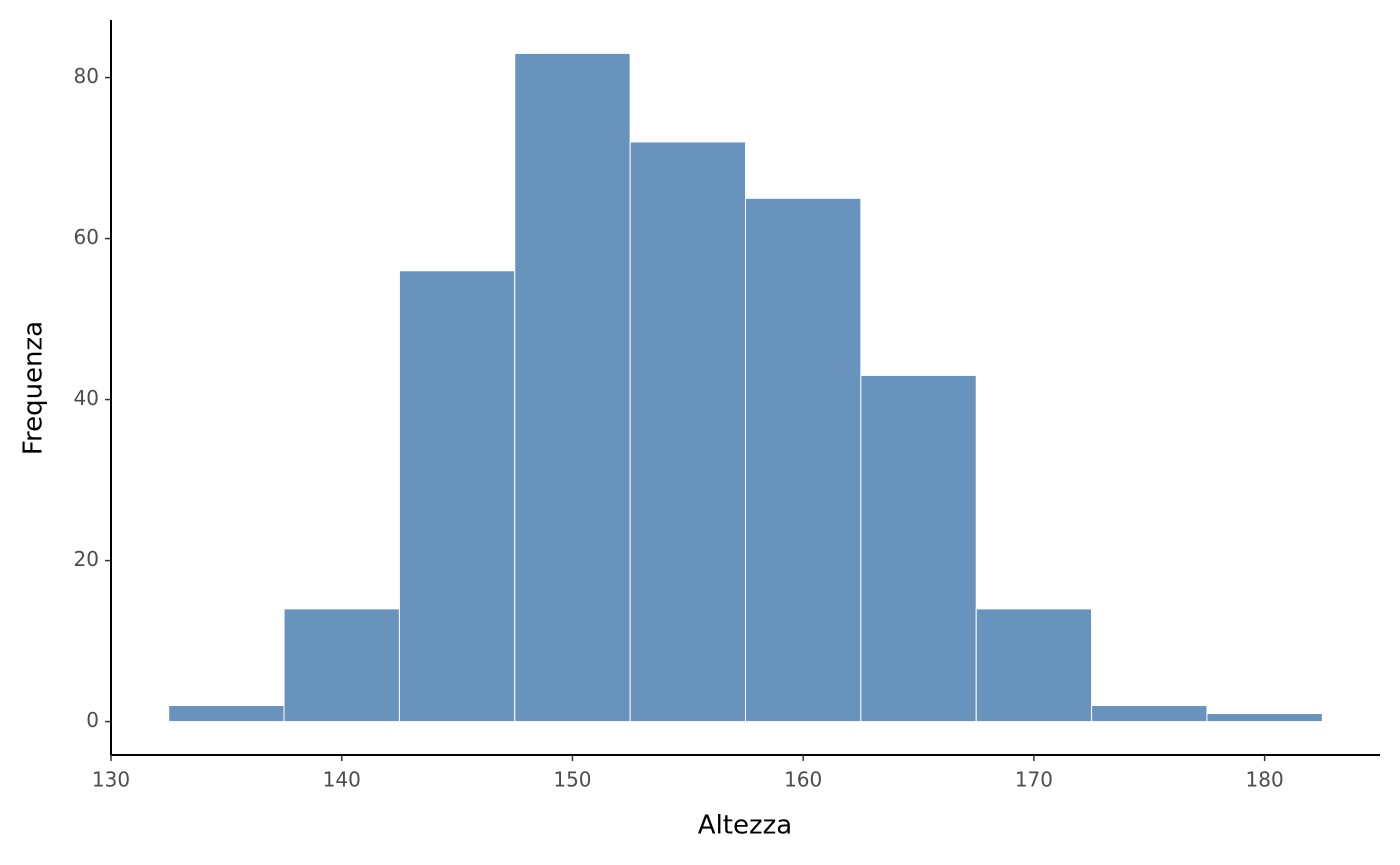 Image resolution: width=1400 pixels, height=865 pixels. I want to click on x-axis-title: Altezza, so click(745, 826).